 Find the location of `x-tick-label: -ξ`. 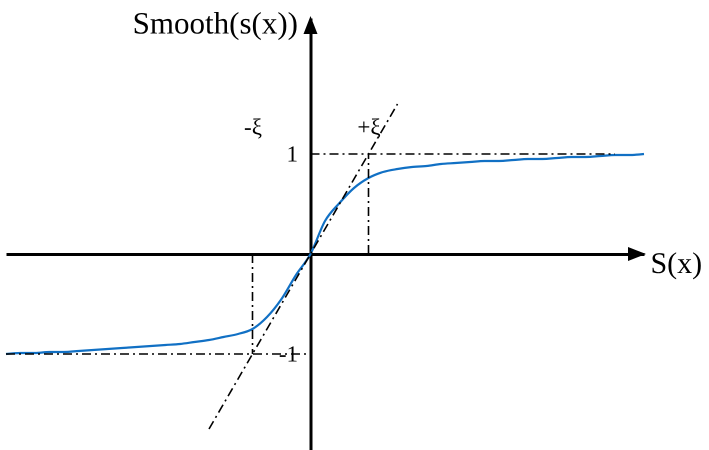

x-tick-label: -ξ is located at coordinates (253, 127).